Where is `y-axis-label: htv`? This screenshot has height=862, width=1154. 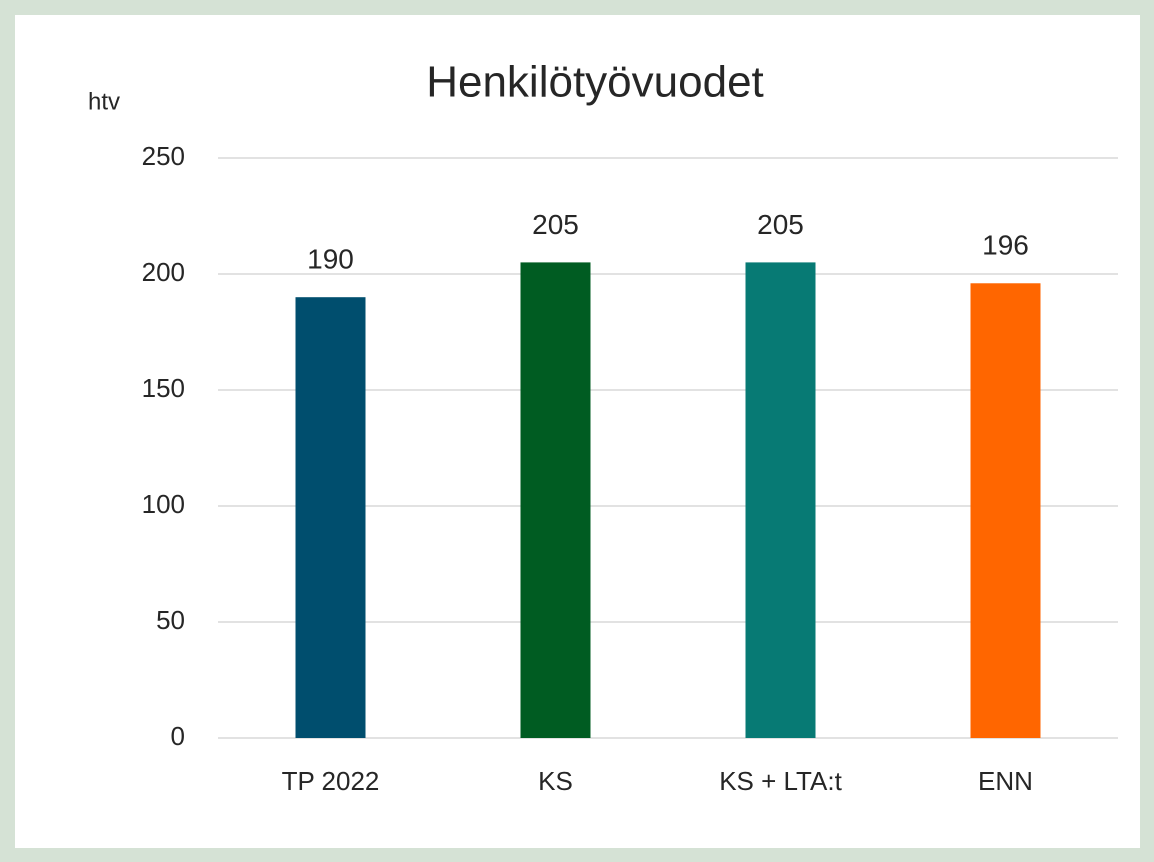
y-axis-label: htv is located at coordinates (104, 101).